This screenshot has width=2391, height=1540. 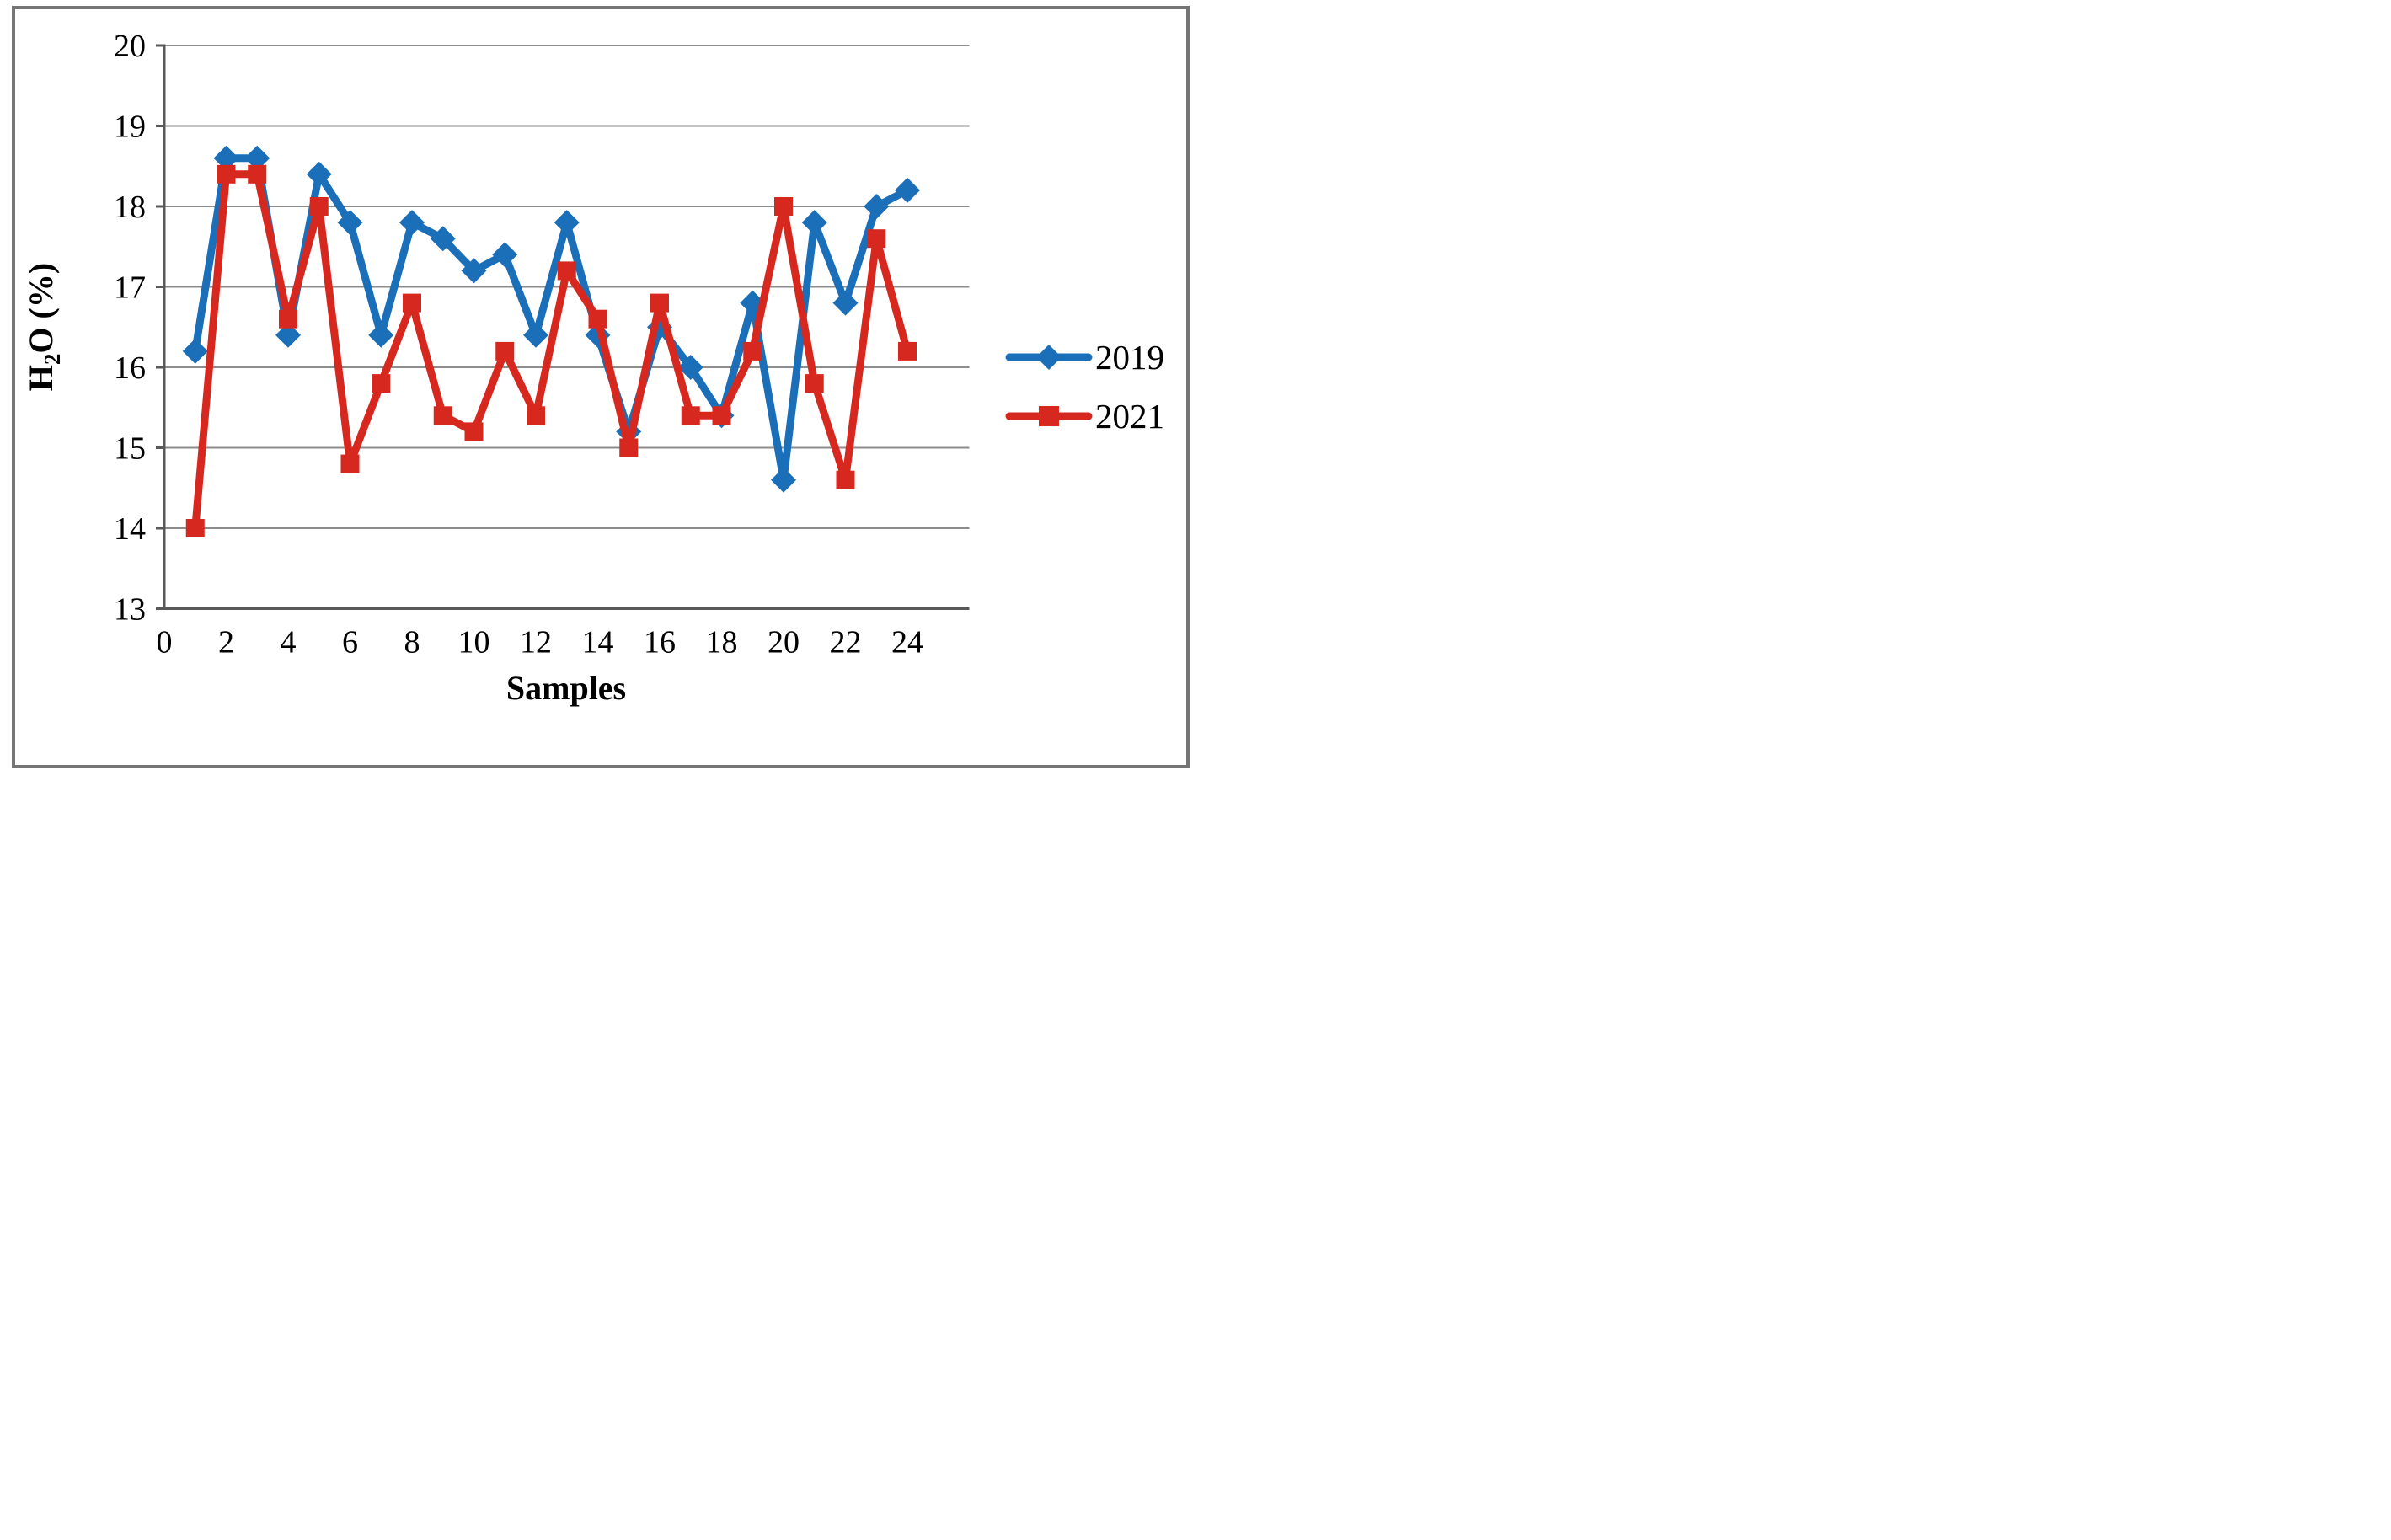 What do you see at coordinates (1049, 358) in the screenshot?
I see `legend-diamond-2019-icon` at bounding box center [1049, 358].